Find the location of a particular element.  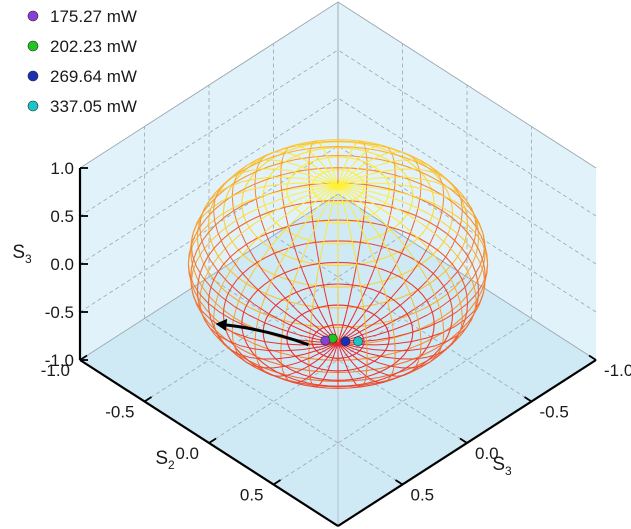

floor-gridline is located at coordinates (273, 401).